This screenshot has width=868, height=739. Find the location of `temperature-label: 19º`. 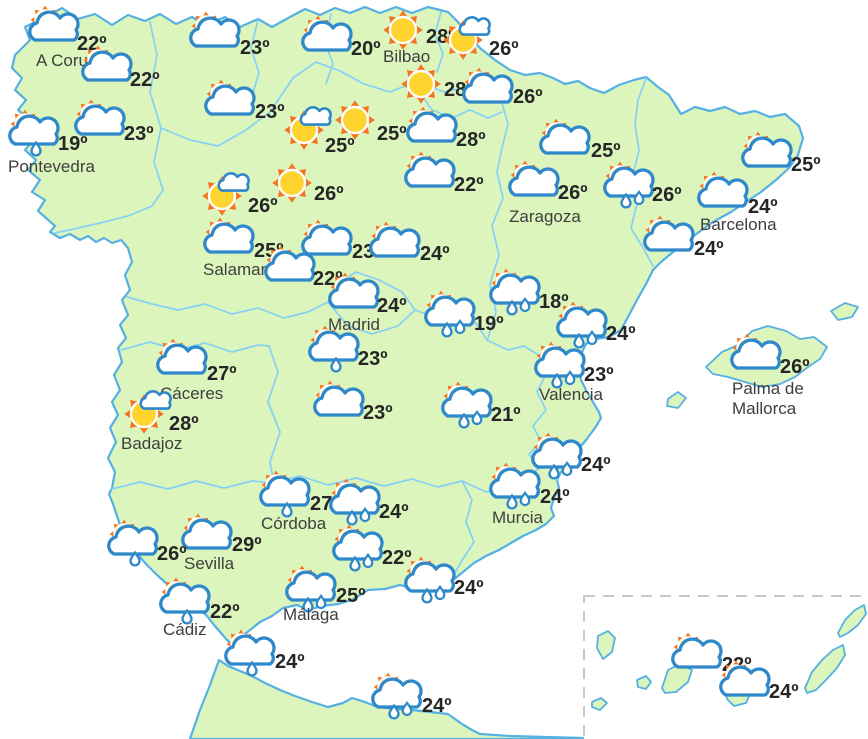

temperature-label: 19º is located at coordinates (73, 144).